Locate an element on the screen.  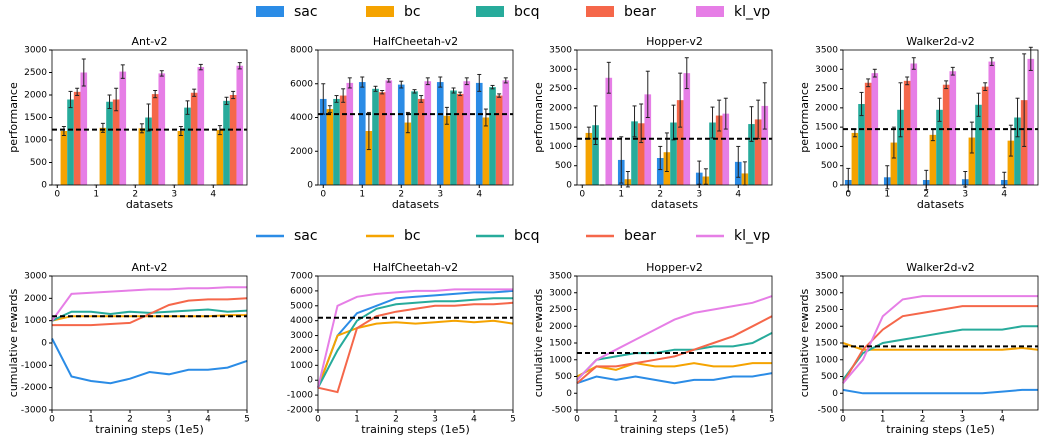
y-tick-label: 3500 is located at coordinates (826, 51).